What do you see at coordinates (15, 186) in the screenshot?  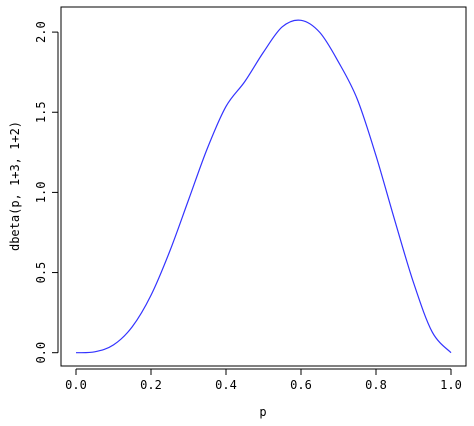 I see `y-axis-label: dbeta(p, 1+3, 1+2)` at bounding box center [15, 186].